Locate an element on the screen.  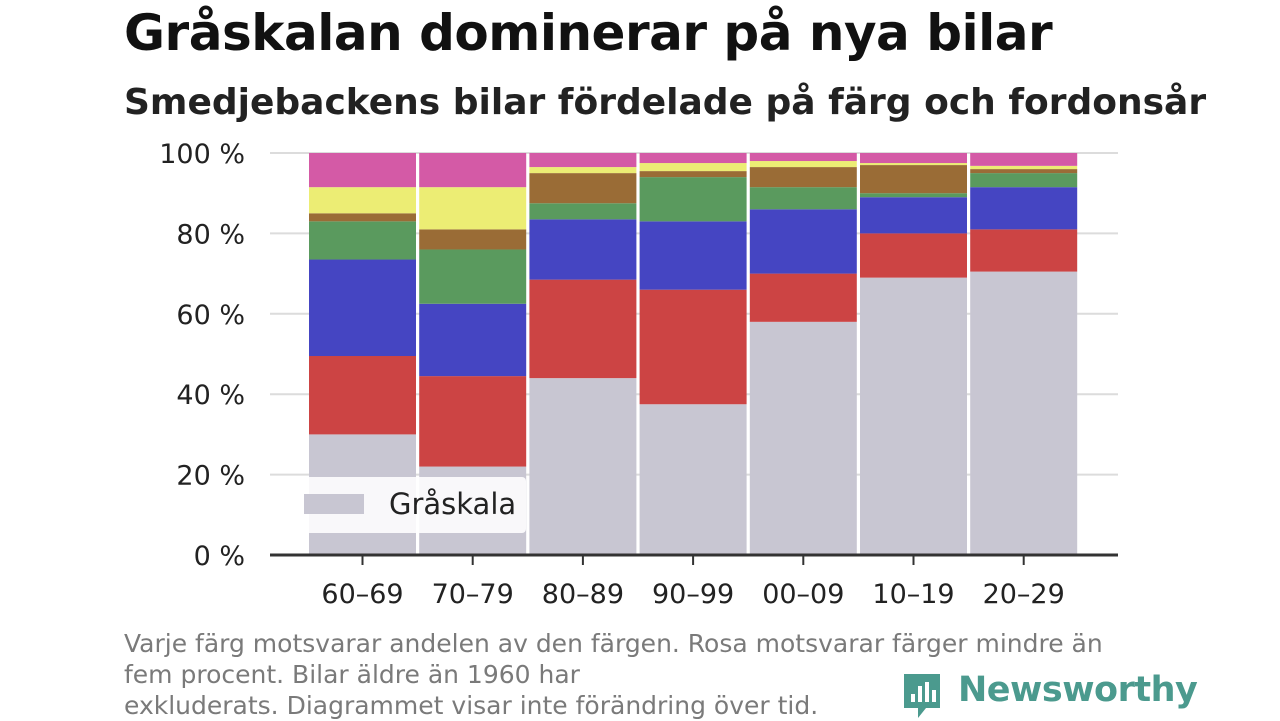
y-tick-label: 100 % is located at coordinates (202, 154).